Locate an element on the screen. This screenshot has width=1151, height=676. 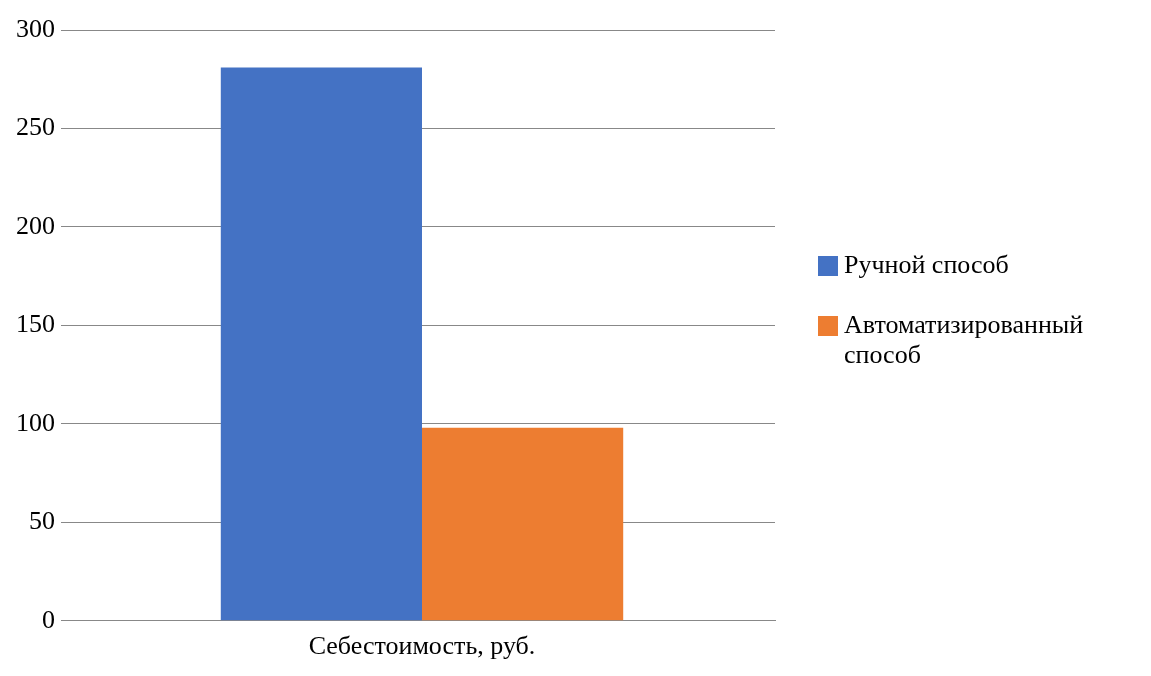
y-tick-label: 100 is located at coordinates (35, 422).